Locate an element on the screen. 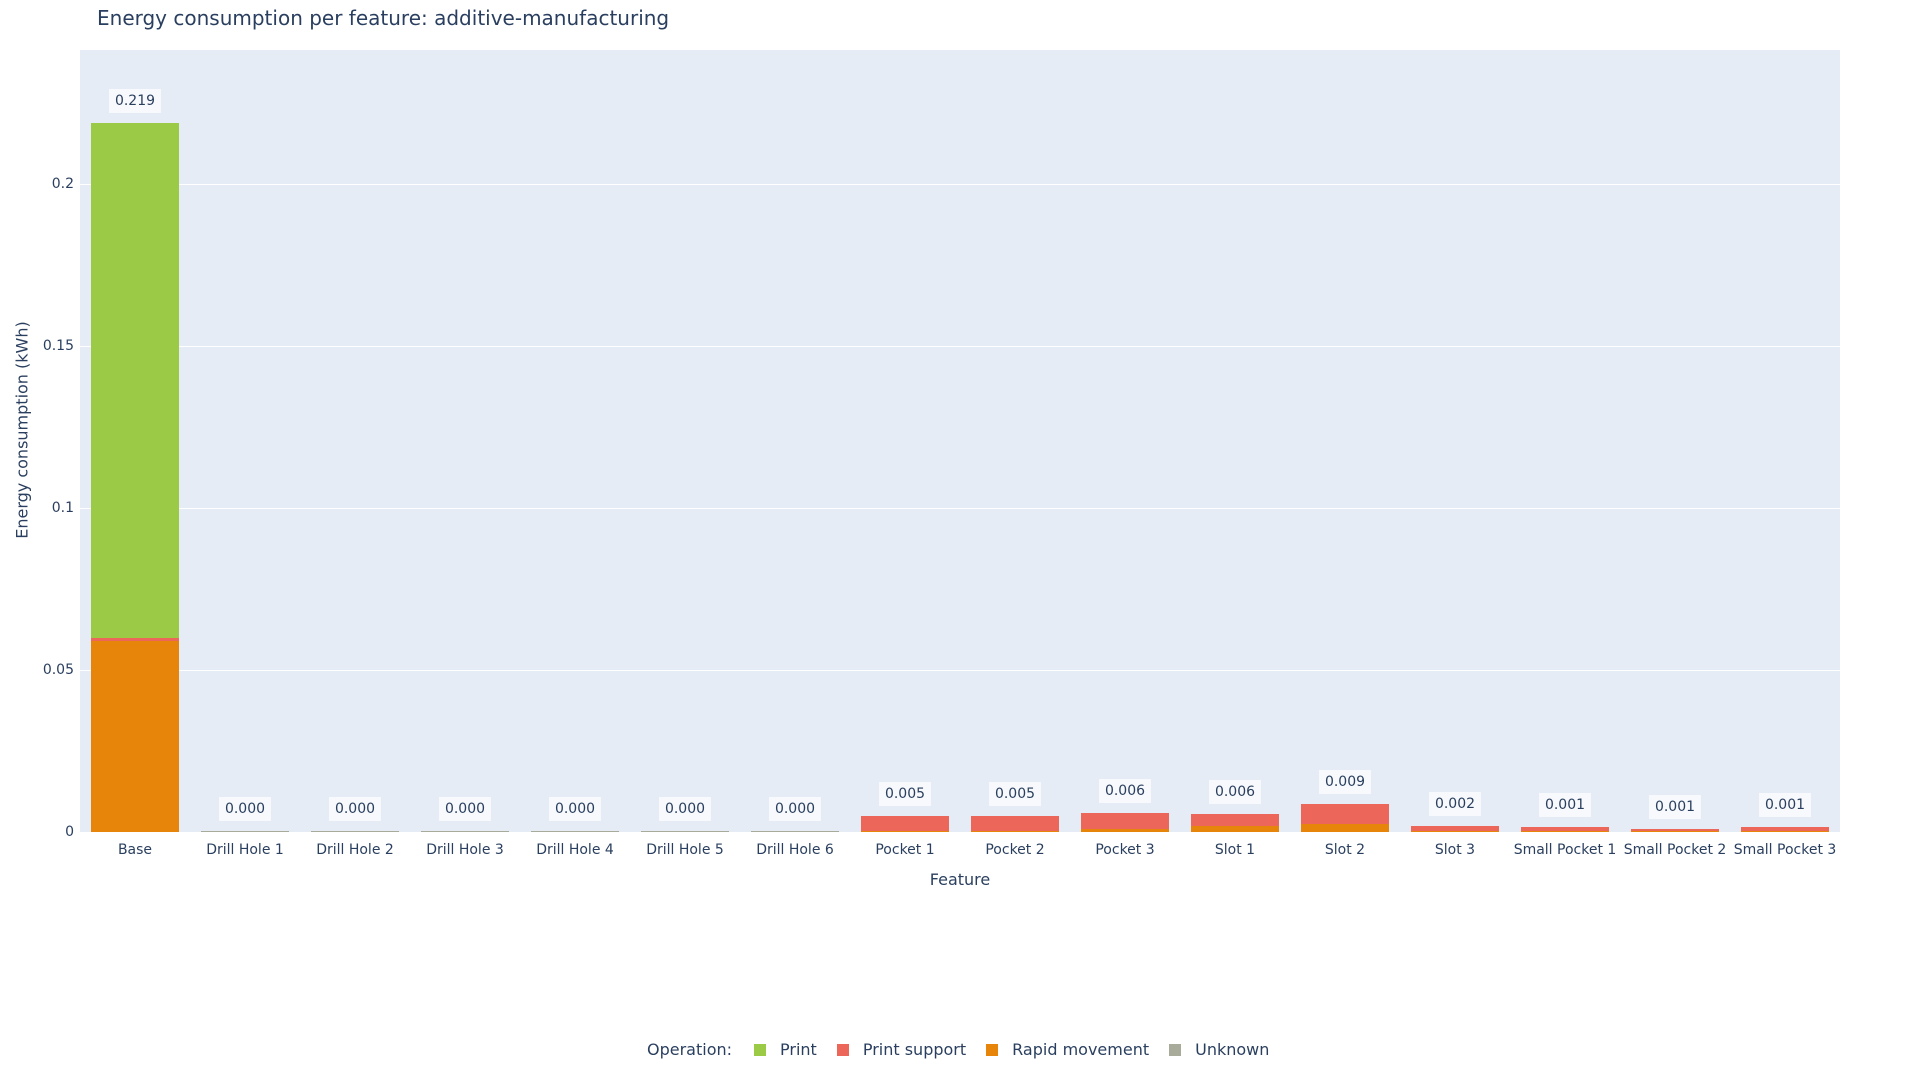 Image resolution: width=1920 pixels, height=1080 pixels. x-tick-label: Drill Hole 3 is located at coordinates (465, 850).